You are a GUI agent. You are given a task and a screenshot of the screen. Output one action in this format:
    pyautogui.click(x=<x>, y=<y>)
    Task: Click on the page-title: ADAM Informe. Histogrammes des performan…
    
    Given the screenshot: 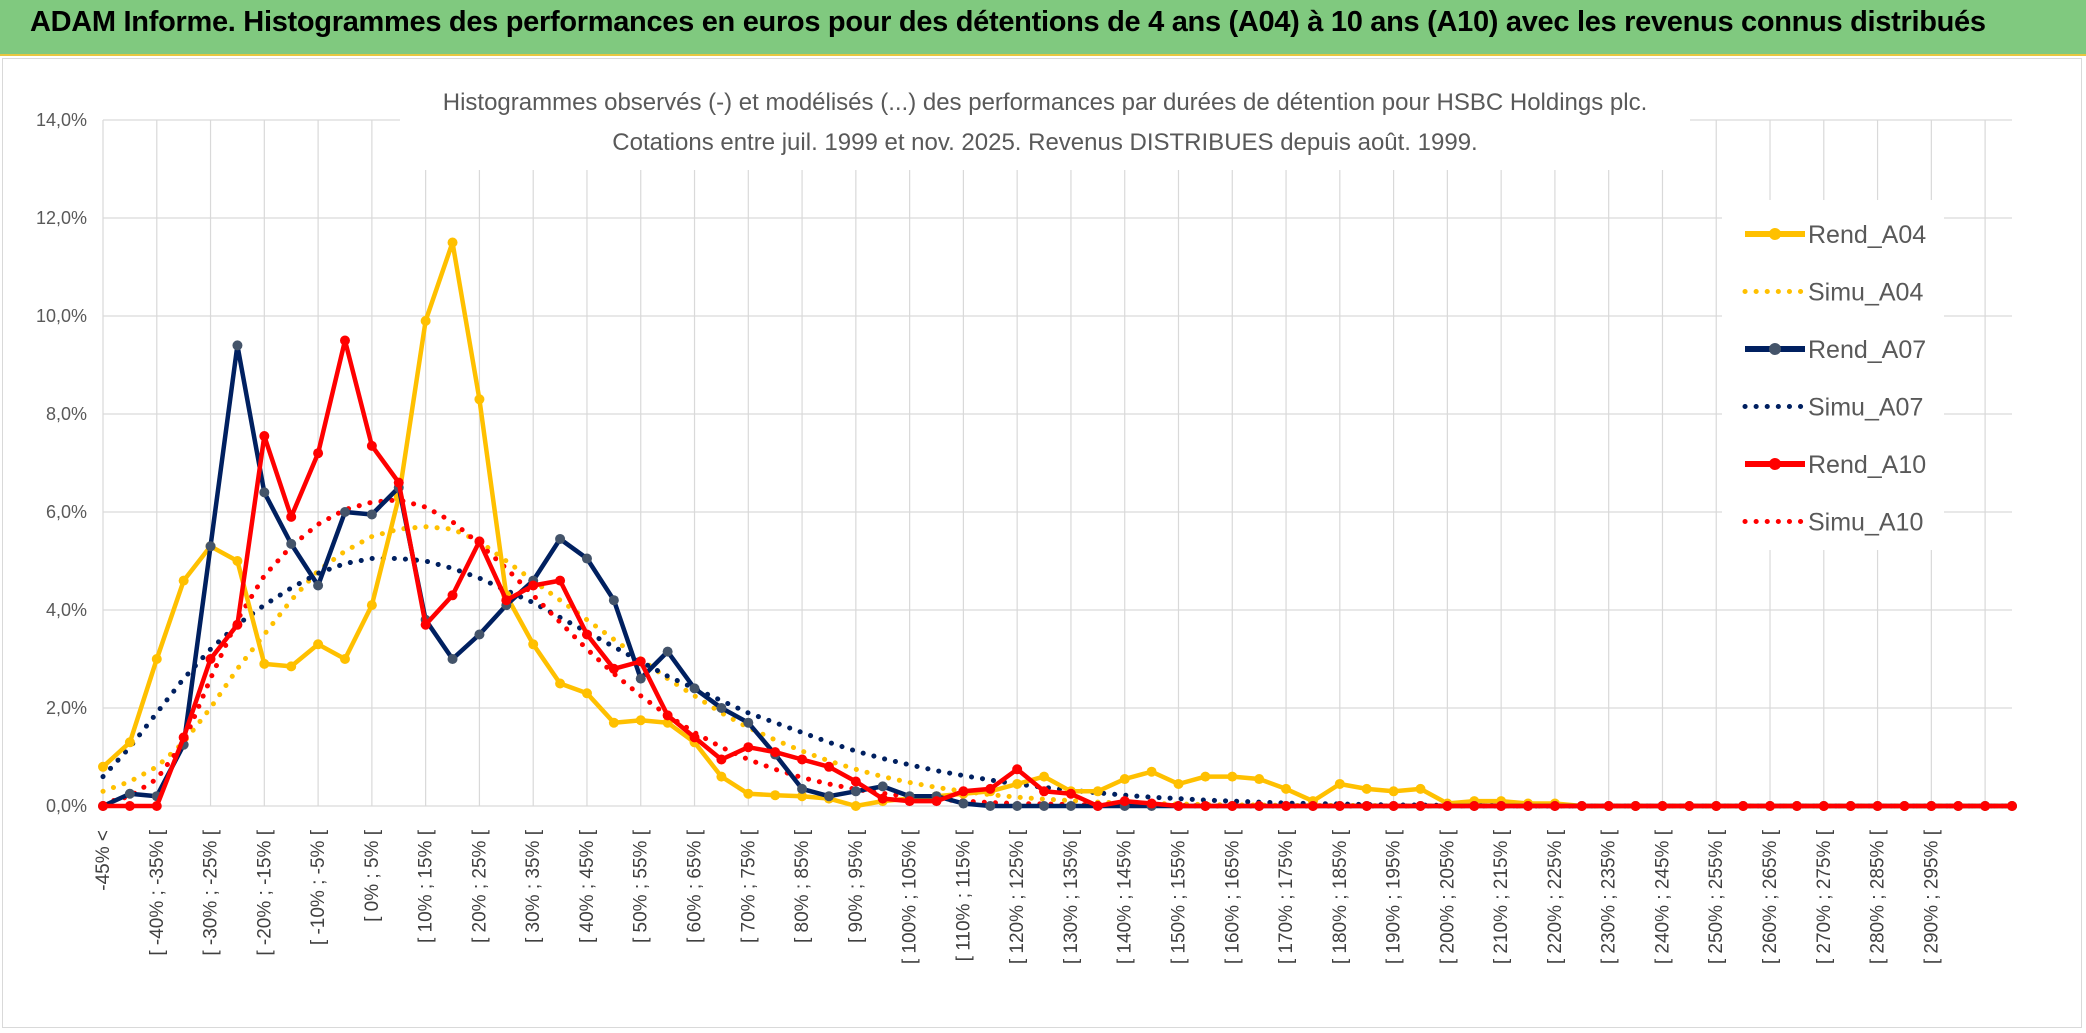 What is the action you would take?
    pyautogui.click(x=1008, y=22)
    